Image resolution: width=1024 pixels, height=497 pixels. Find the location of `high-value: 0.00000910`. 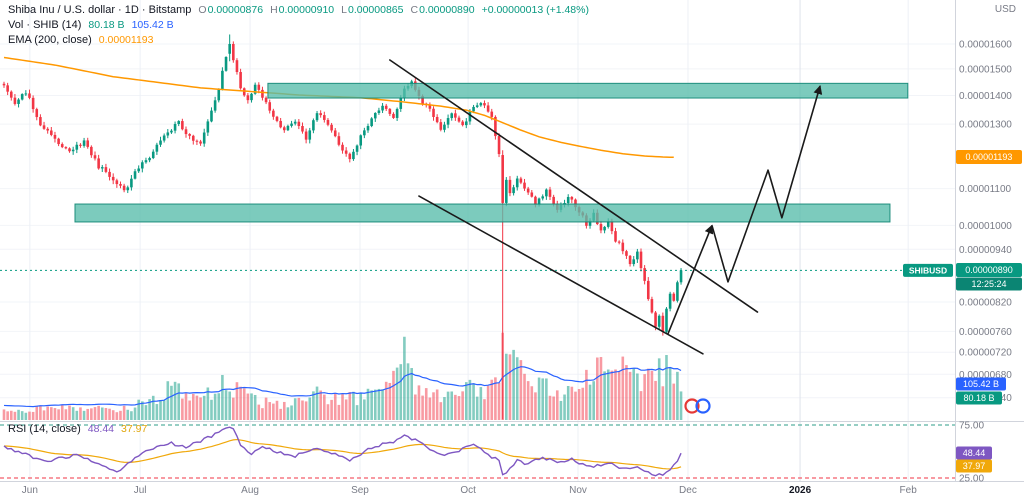

high-value: 0.00000910 is located at coordinates (306, 10).